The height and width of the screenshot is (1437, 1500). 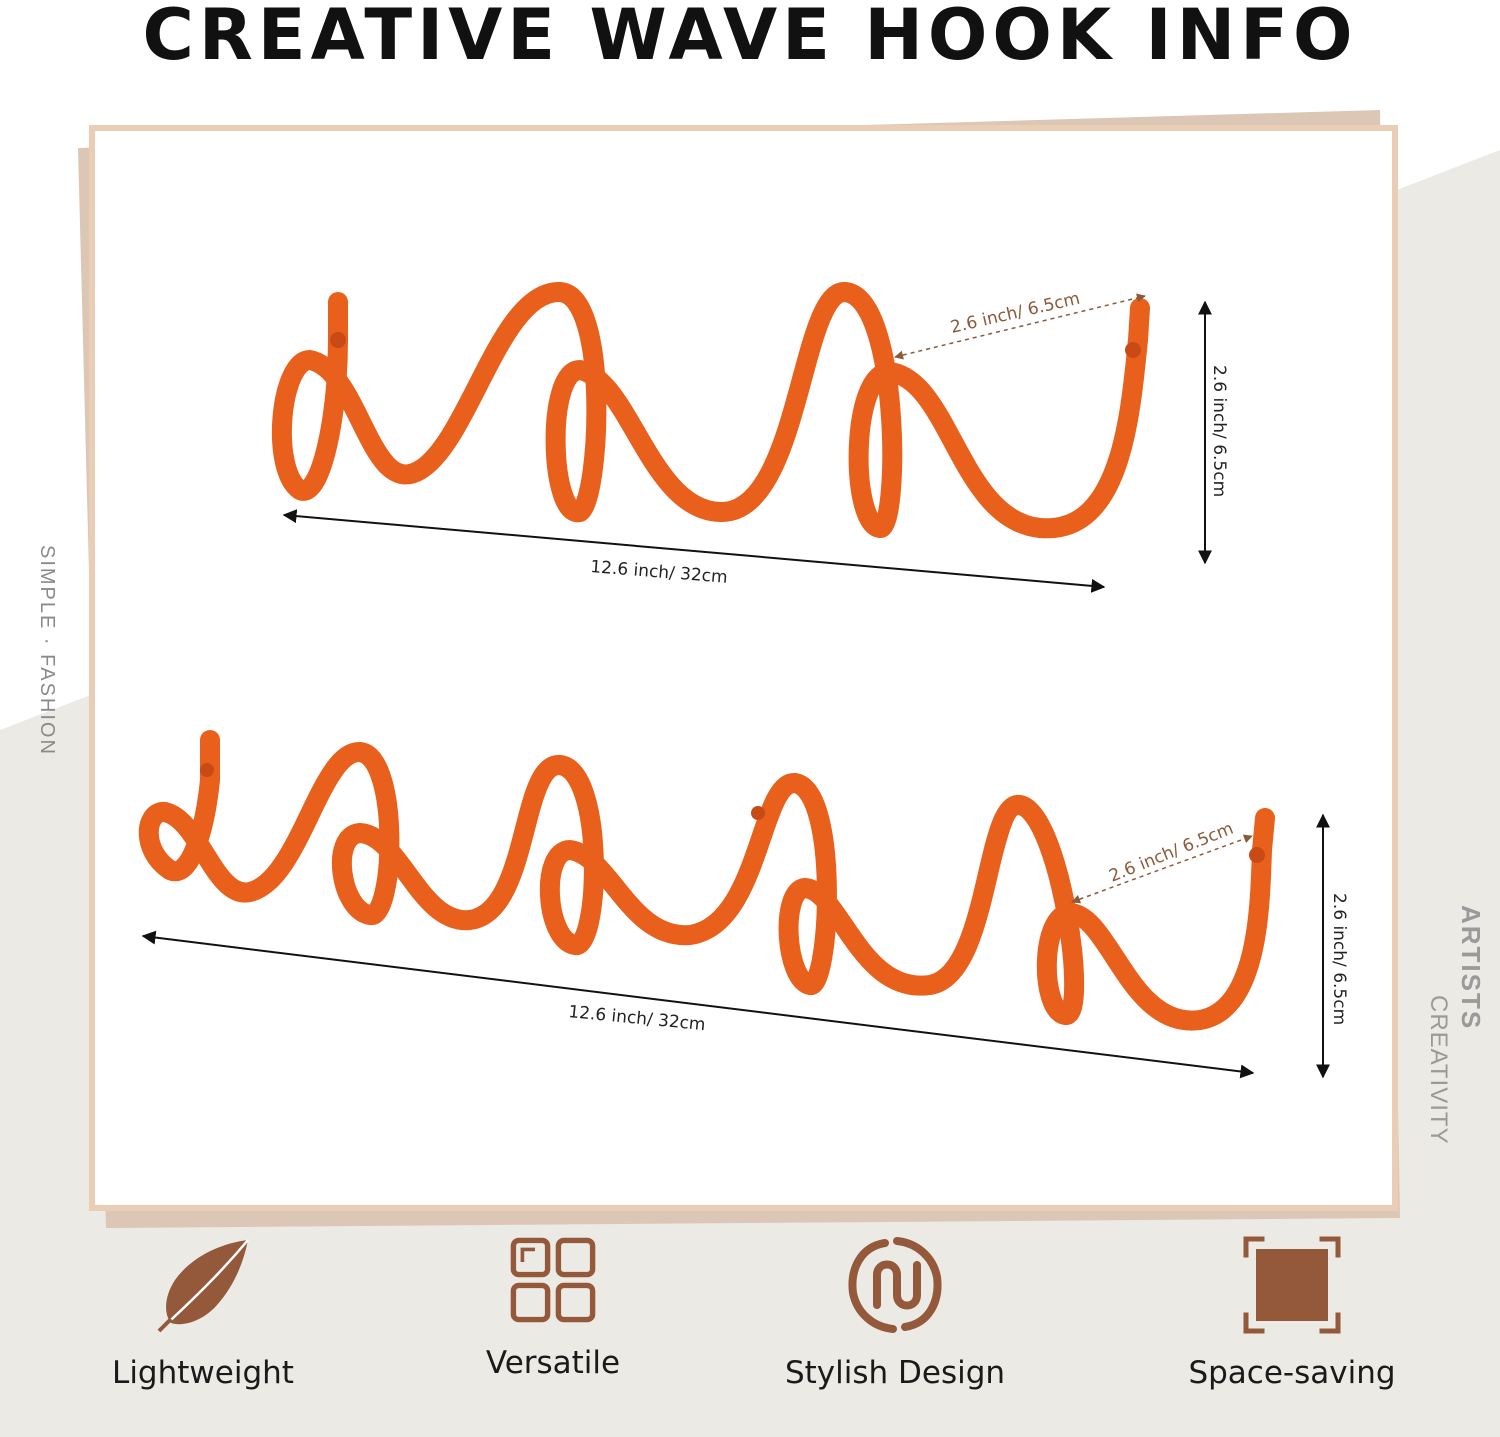 I want to click on top-height-label: 2.6 inch/ 6.5cm, so click(x=1219, y=431).